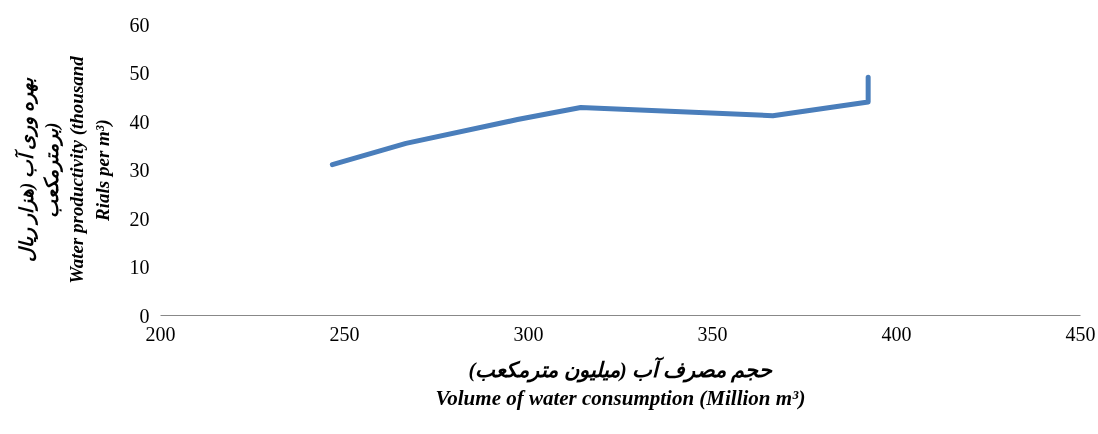 The width and height of the screenshot is (1098, 434). I want to click on x-tick-label: 250, so click(344, 333).